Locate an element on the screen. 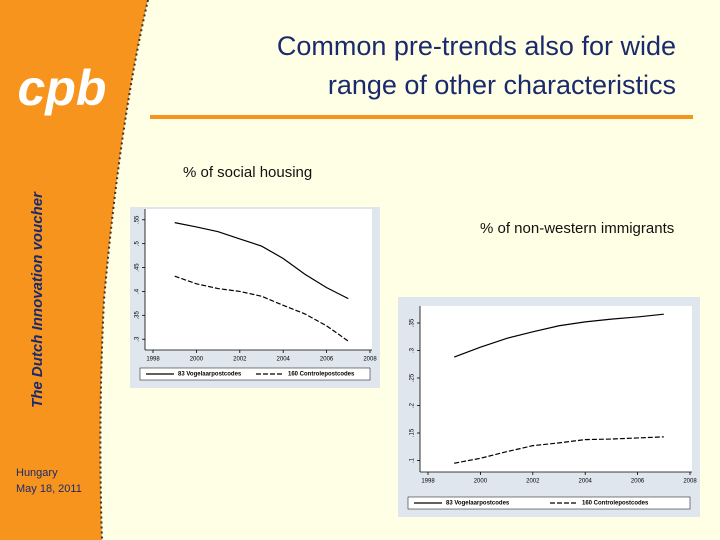 Image resolution: width=720 pixels, height=540 pixels. chart-title: % of non-western immigrants is located at coordinates (577, 228).